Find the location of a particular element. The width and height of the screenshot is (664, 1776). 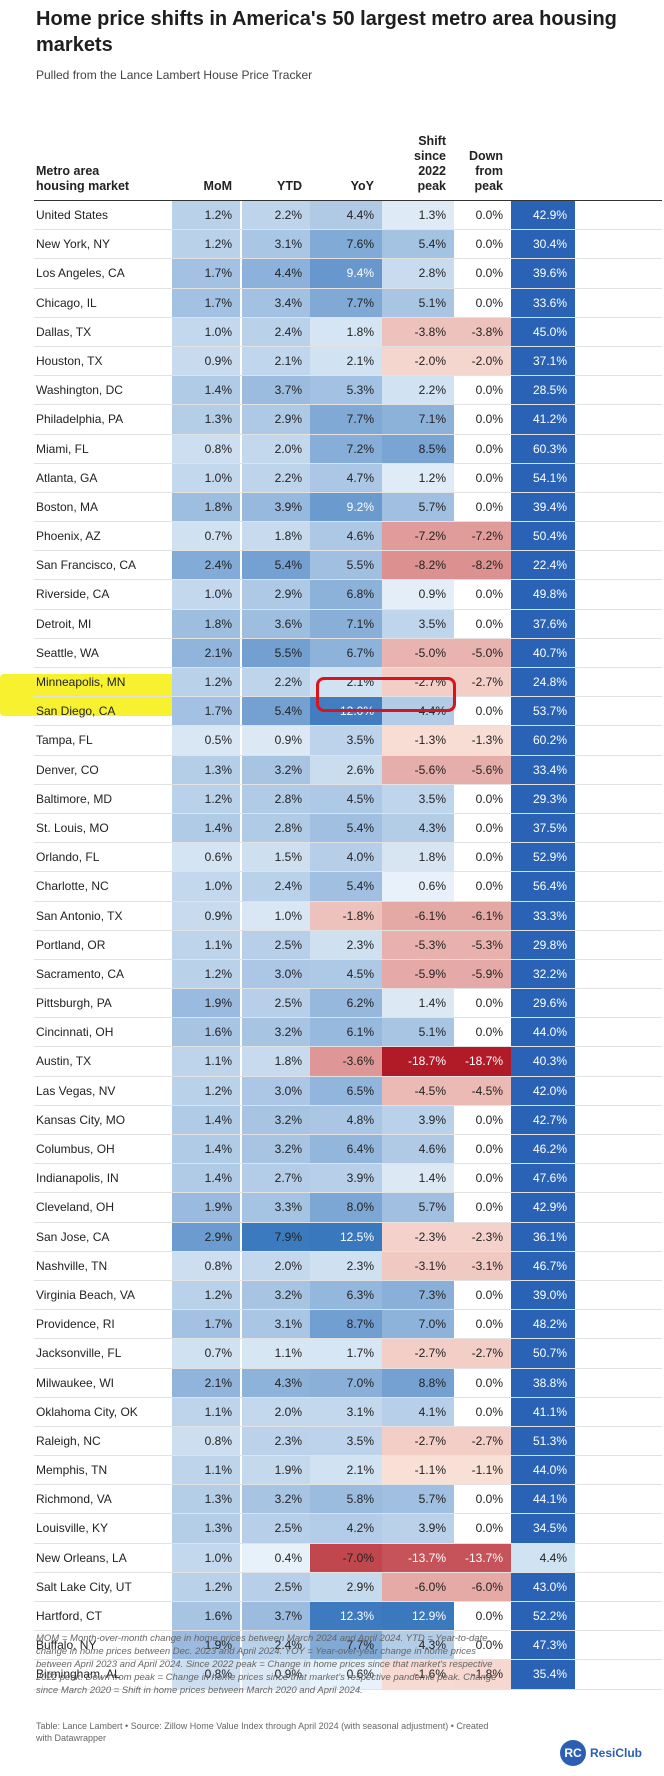

table-row: Providence, RI 1.7% 3.1% 8.7% 7.0% 0.0% 48.2% is located at coordinates (348, 1325).